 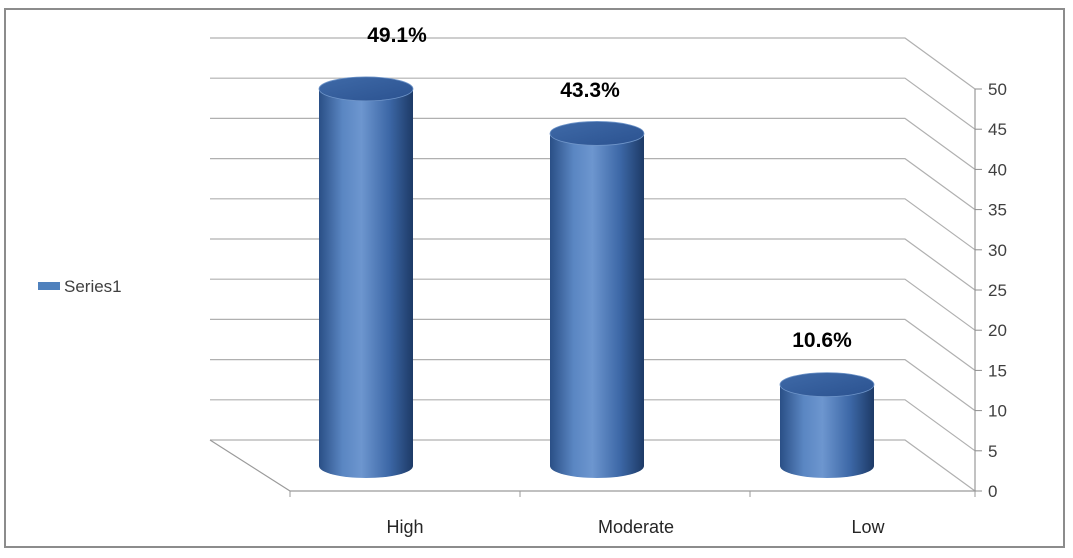 I want to click on y-tick-label: 0, so click(x=992, y=491).